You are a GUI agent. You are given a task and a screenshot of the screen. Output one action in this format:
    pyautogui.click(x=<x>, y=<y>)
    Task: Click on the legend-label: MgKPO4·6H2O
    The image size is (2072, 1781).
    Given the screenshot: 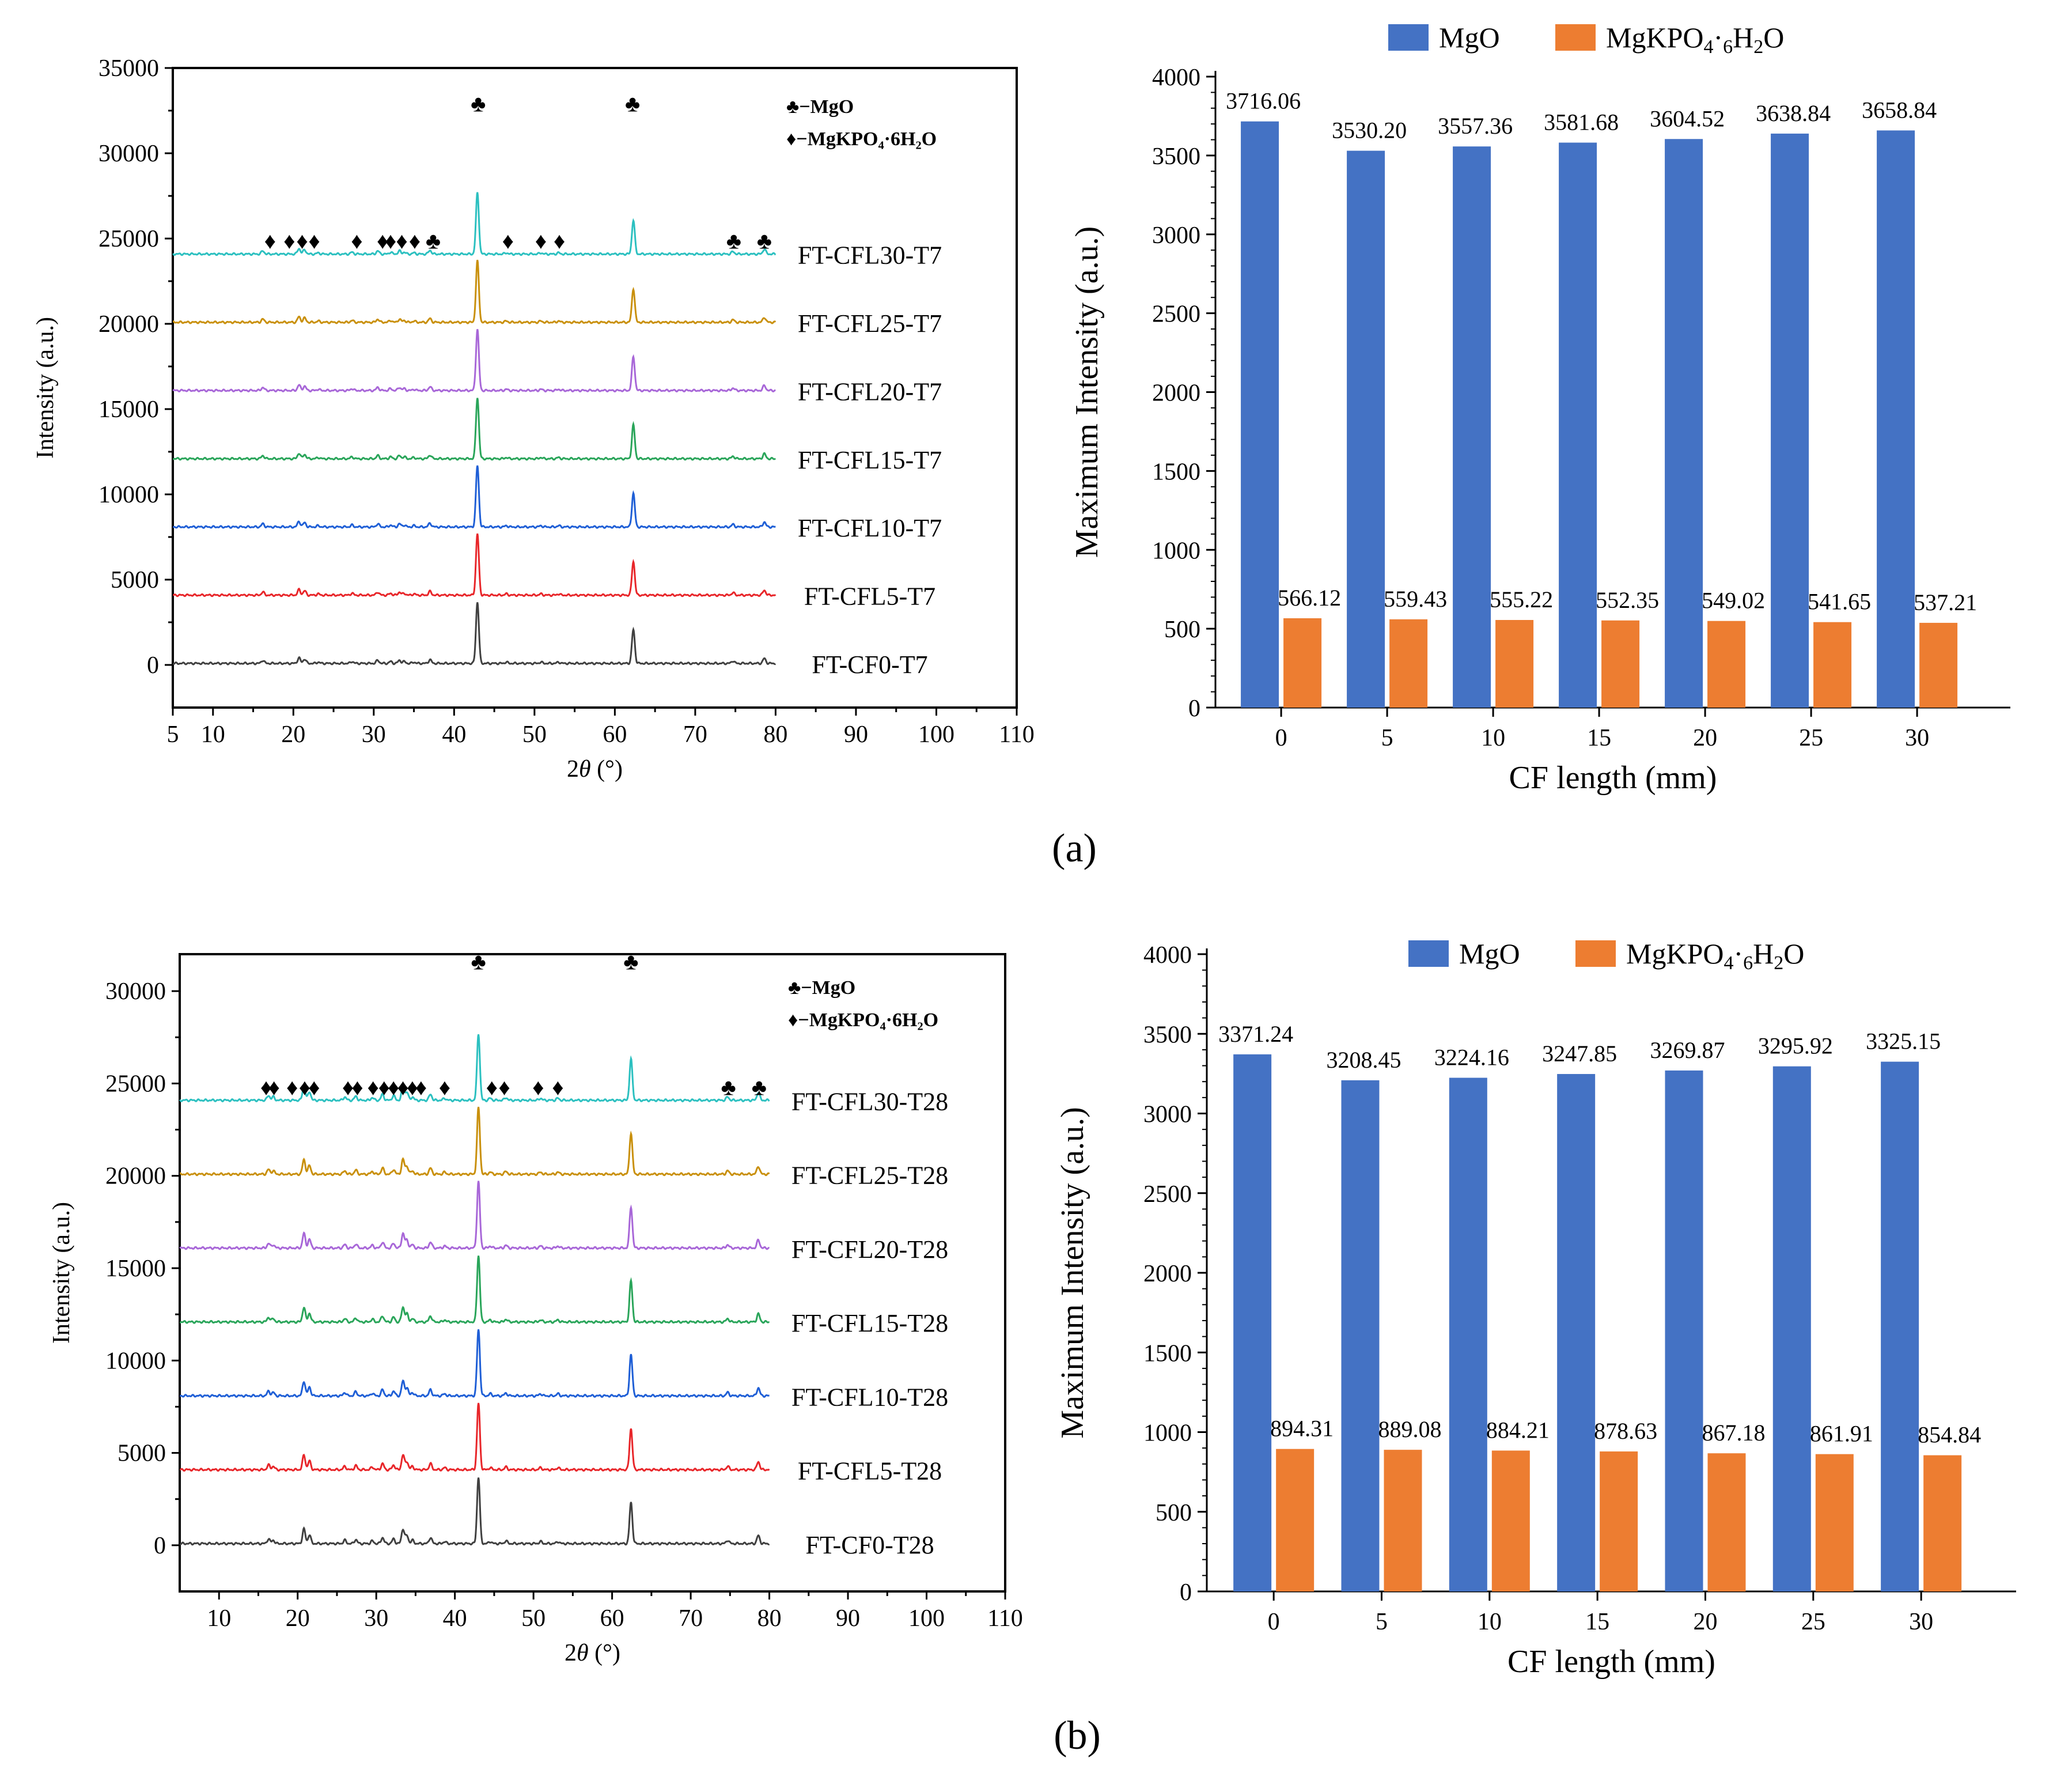 What is the action you would take?
    pyautogui.click(x=1715, y=955)
    